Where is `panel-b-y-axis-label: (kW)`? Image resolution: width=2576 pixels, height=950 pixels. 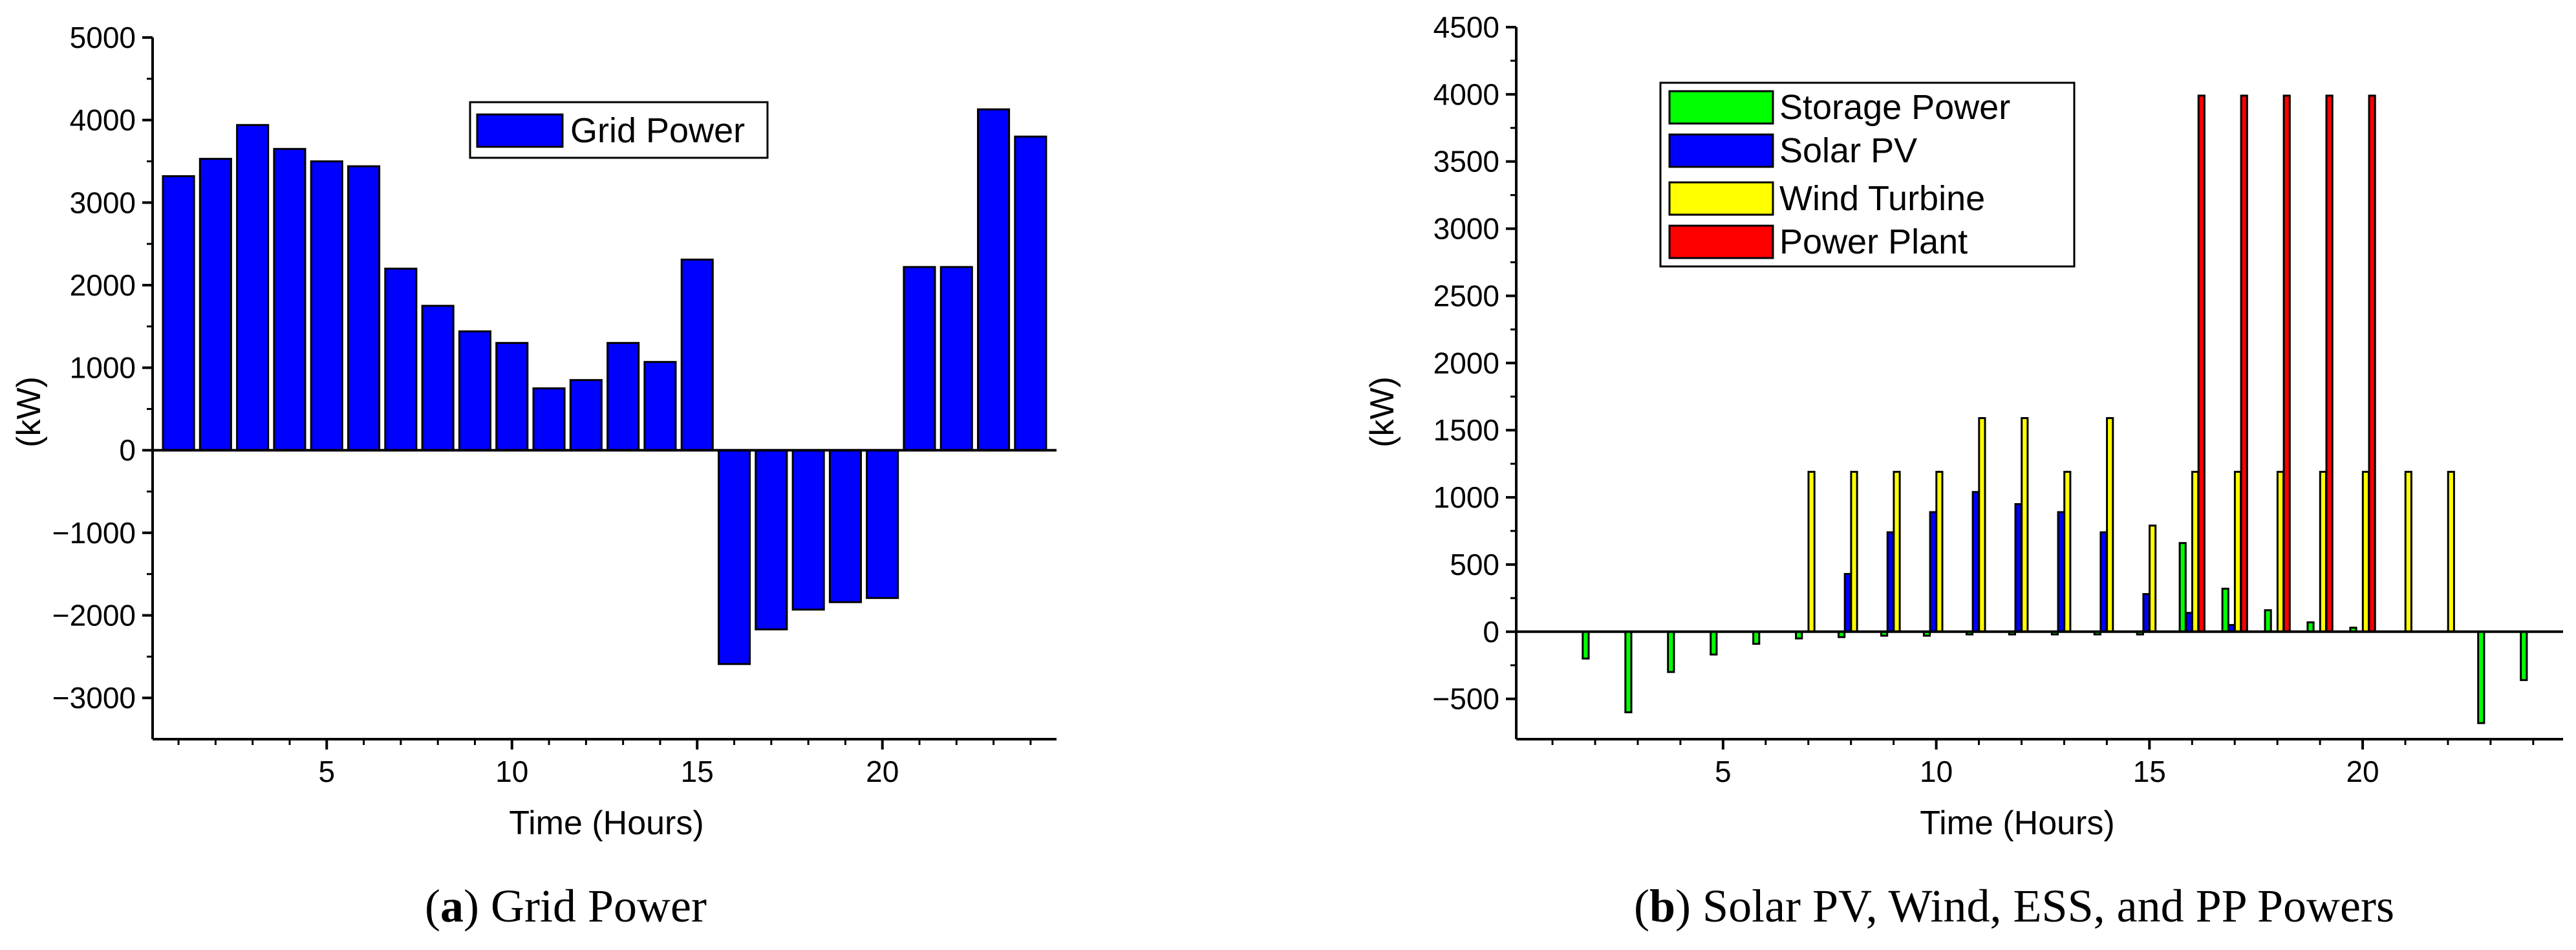
panel-b-y-axis-label: (kW) is located at coordinates (1382, 412).